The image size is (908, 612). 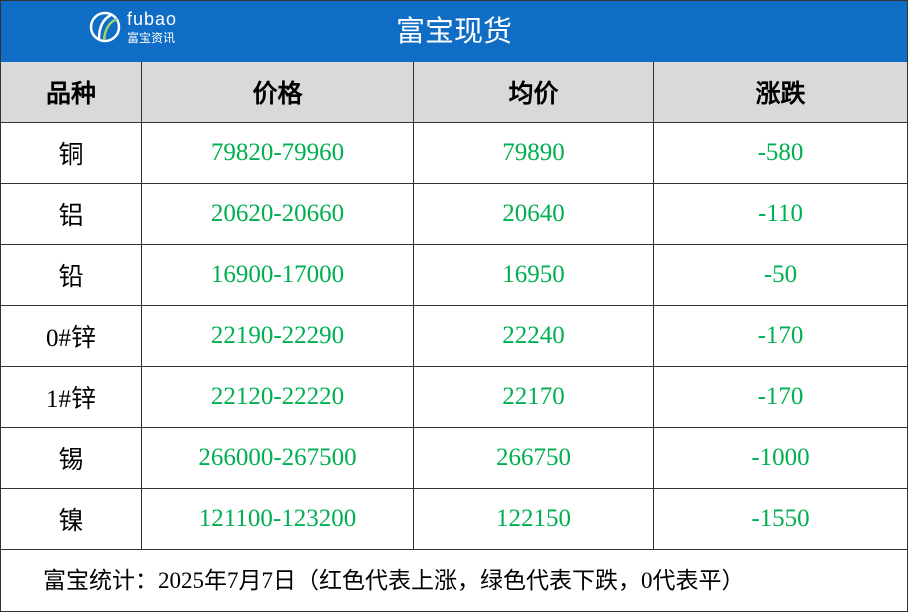 I want to click on row-label: 铜, so click(x=71, y=153).